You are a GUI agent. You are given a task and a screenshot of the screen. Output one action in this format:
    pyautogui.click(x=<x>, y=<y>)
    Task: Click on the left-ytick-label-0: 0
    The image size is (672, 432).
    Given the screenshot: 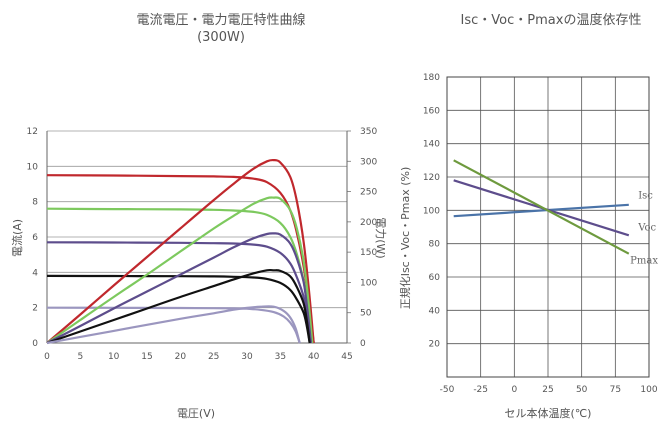 What is the action you would take?
    pyautogui.click(x=35, y=344)
    